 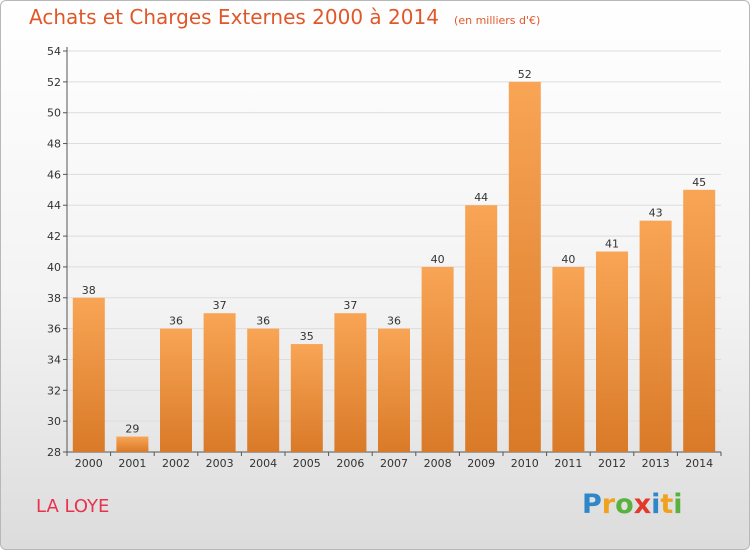 I want to click on x-tick-label-2004: 2004, so click(x=263, y=463).